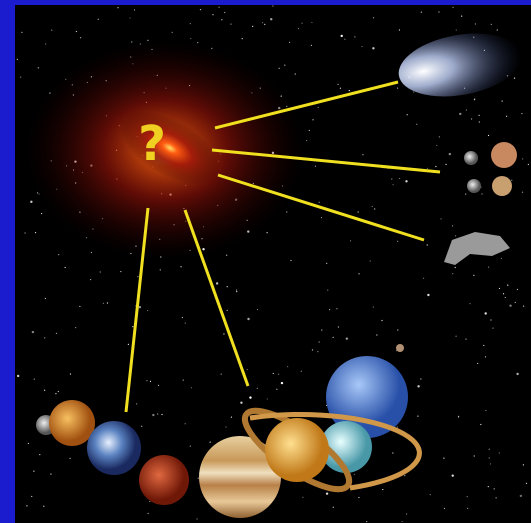 This screenshot has height=523, width=531. What do you see at coordinates (170, 148) in the screenshot?
I see `nebula-core` at bounding box center [170, 148].